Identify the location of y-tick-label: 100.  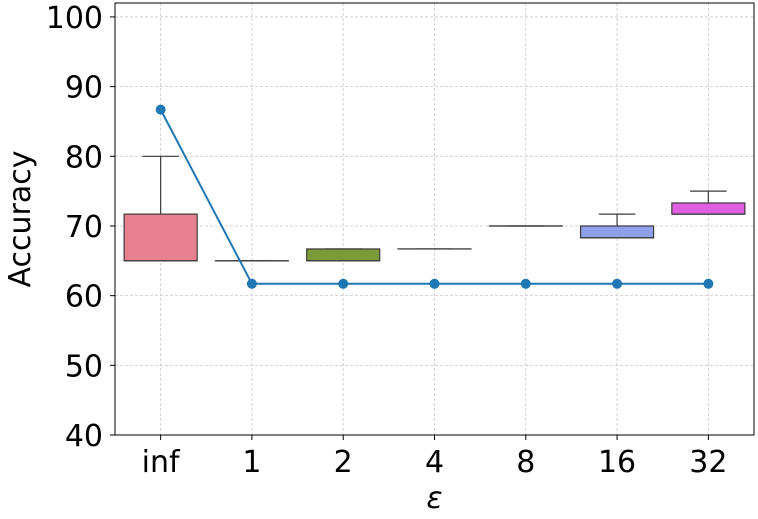
(74, 18).